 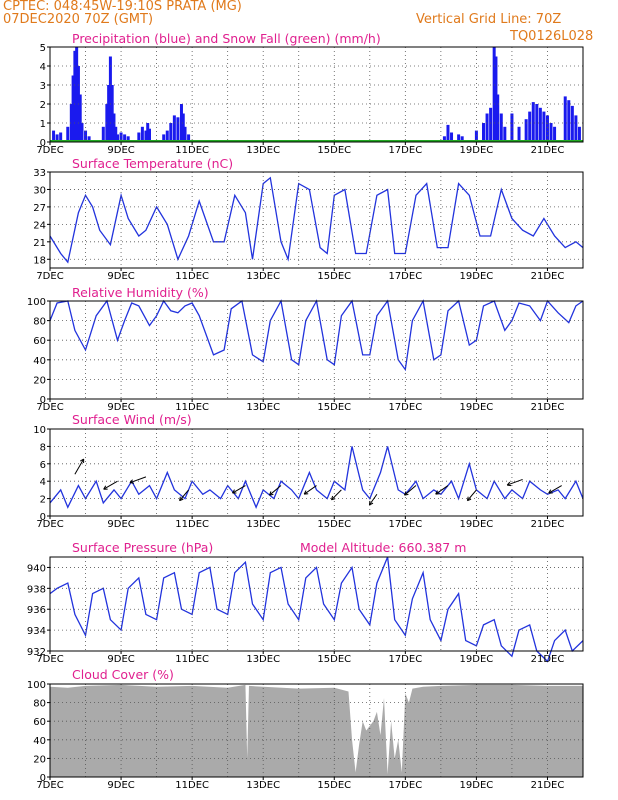 What do you see at coordinates (316, 478) in the screenshot?
I see `wind-series-line` at bounding box center [316, 478].